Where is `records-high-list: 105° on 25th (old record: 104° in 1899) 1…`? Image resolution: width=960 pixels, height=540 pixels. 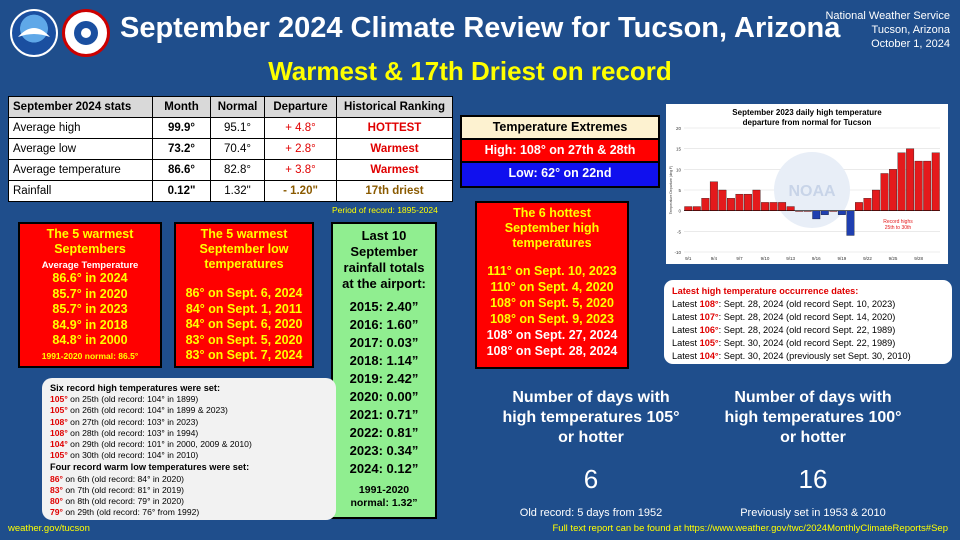 records-high-list: 105° on 25th (old record: 104° in 1899) 1… is located at coordinates (189, 427).